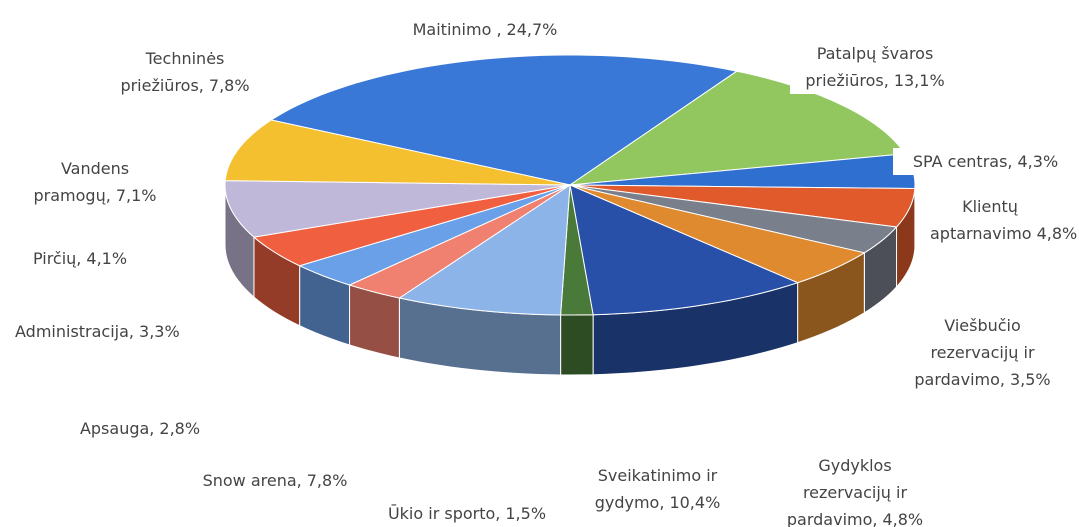 This screenshot has height=527, width=1079. I want to click on label-category: Administracija,, so click(75, 331).